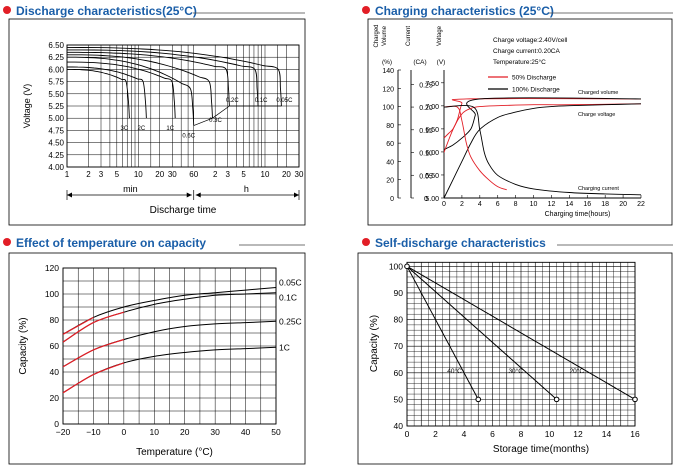 The width and height of the screenshot is (677, 470). I want to click on condition-text: Charge voltage:2.40V/cell, so click(530, 40).